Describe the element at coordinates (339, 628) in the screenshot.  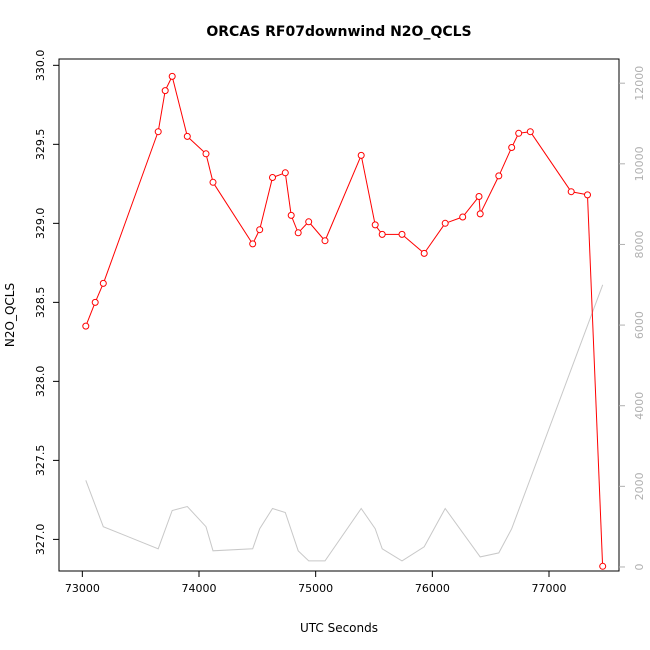
I see `x-axis-label: UTC Seconds` at that location.